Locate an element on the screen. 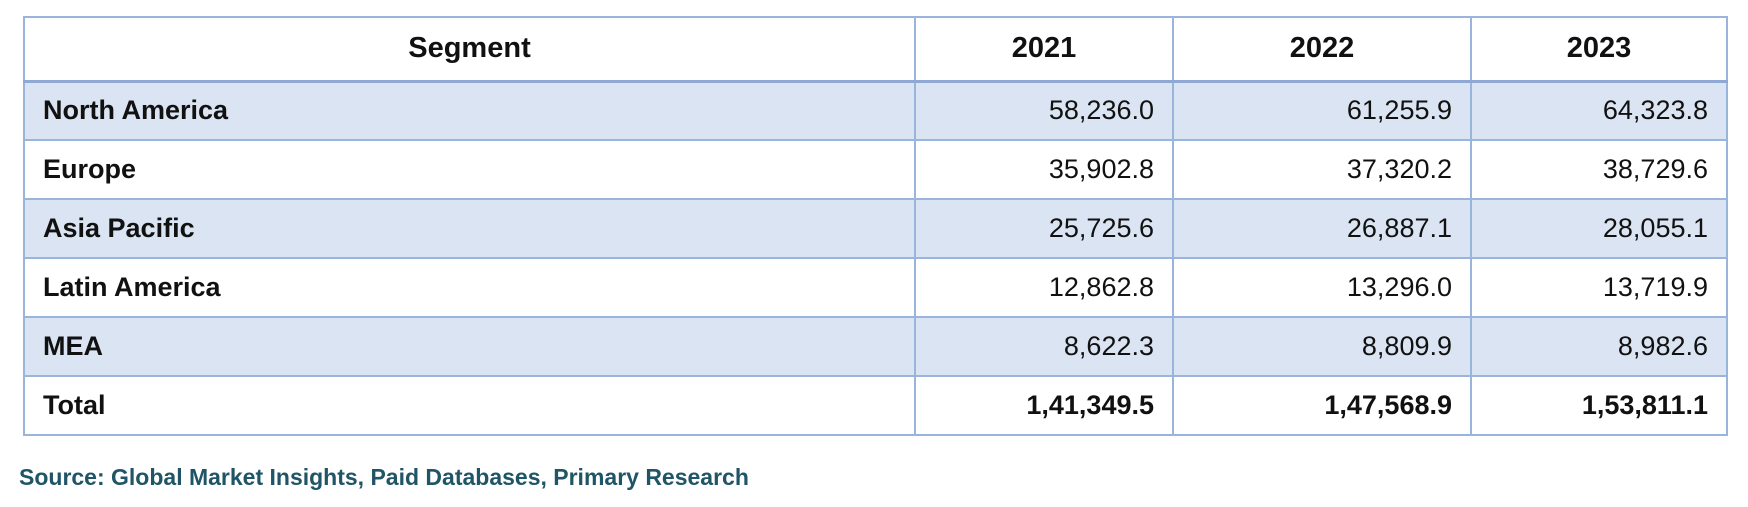  cell-2021: 1,41,349.5 is located at coordinates (1044, 405).